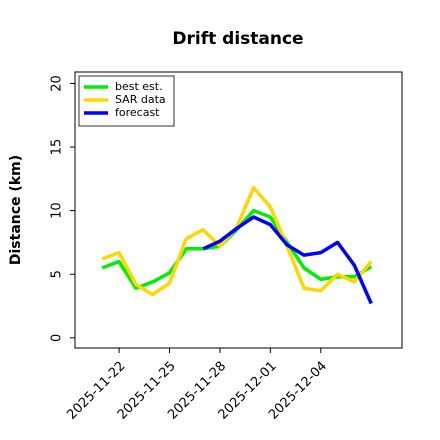 The height and width of the screenshot is (440, 440). Describe the element at coordinates (237, 39) in the screenshot. I see `chart-title: Drift distance` at that location.